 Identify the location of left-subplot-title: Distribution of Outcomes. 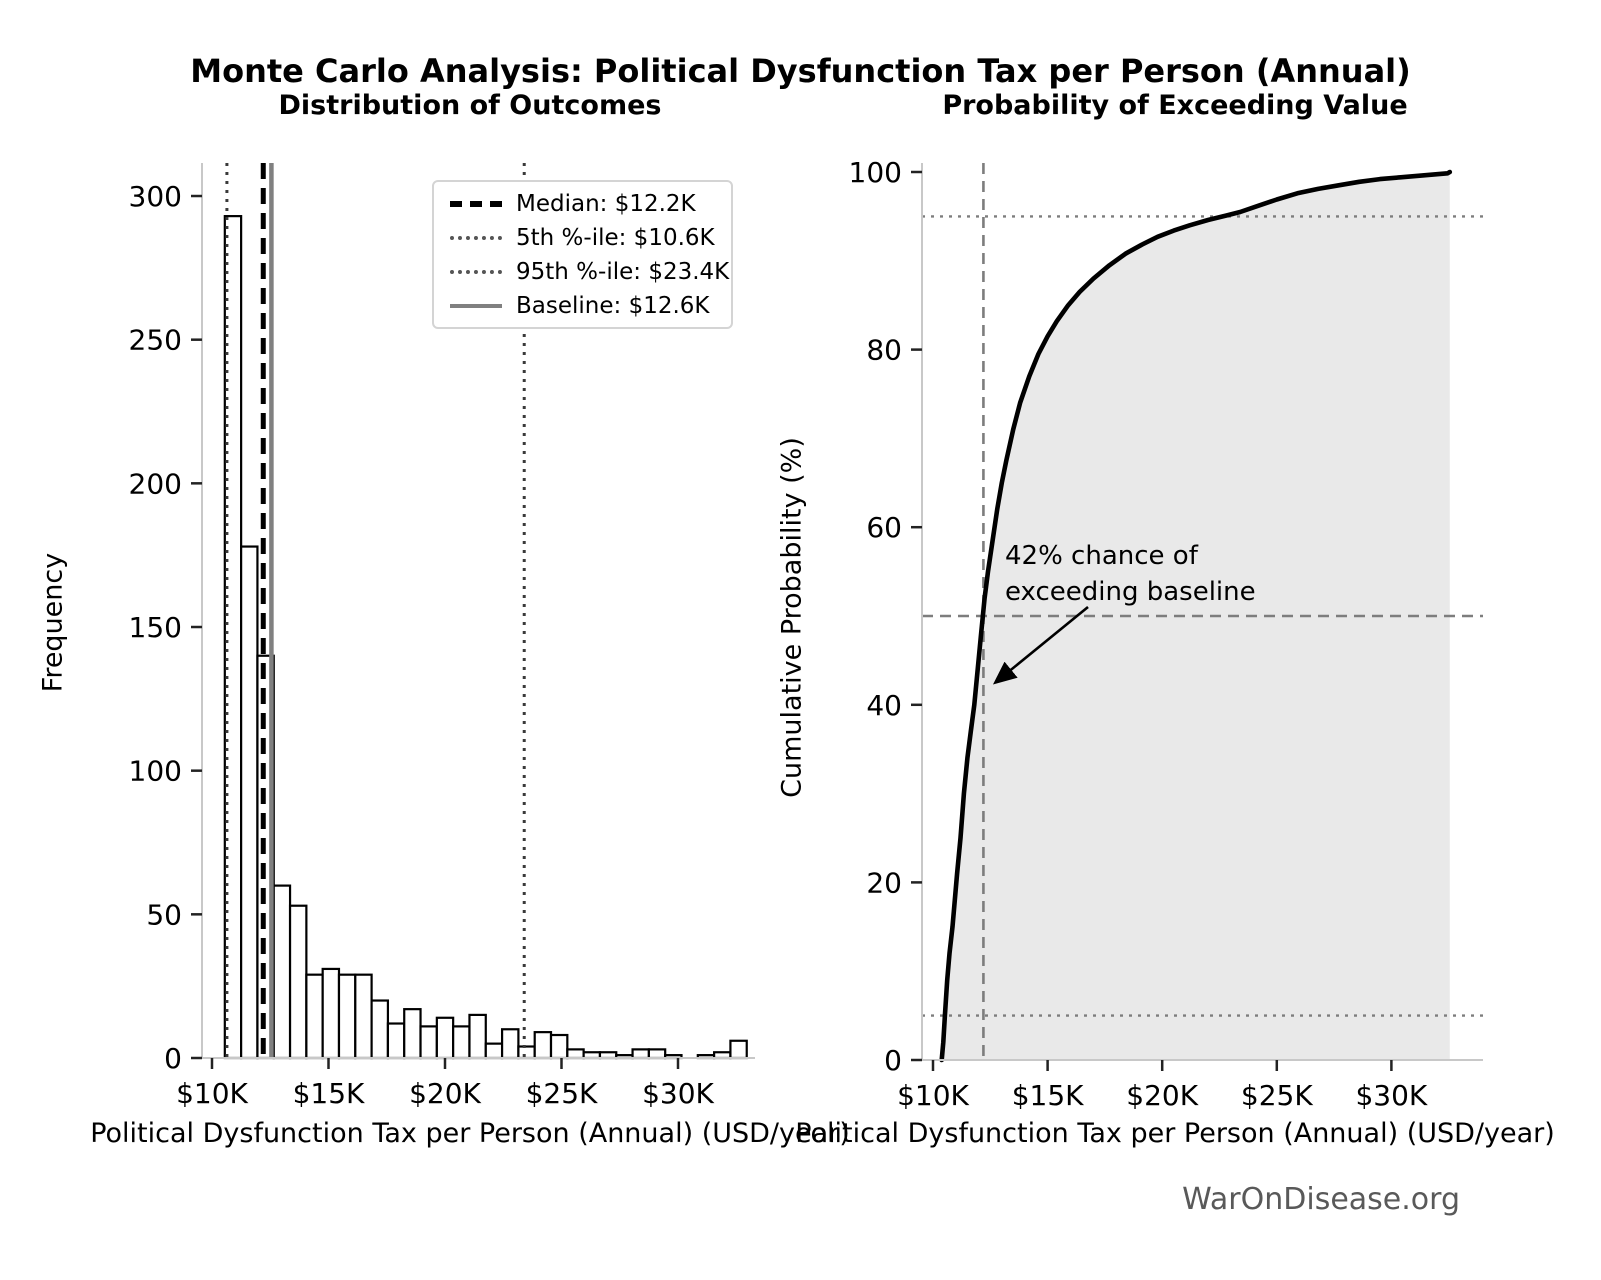
(470, 105).